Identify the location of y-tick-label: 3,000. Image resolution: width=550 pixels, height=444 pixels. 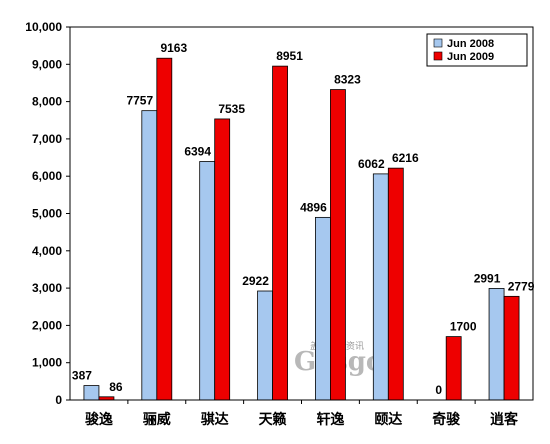
(47, 288).